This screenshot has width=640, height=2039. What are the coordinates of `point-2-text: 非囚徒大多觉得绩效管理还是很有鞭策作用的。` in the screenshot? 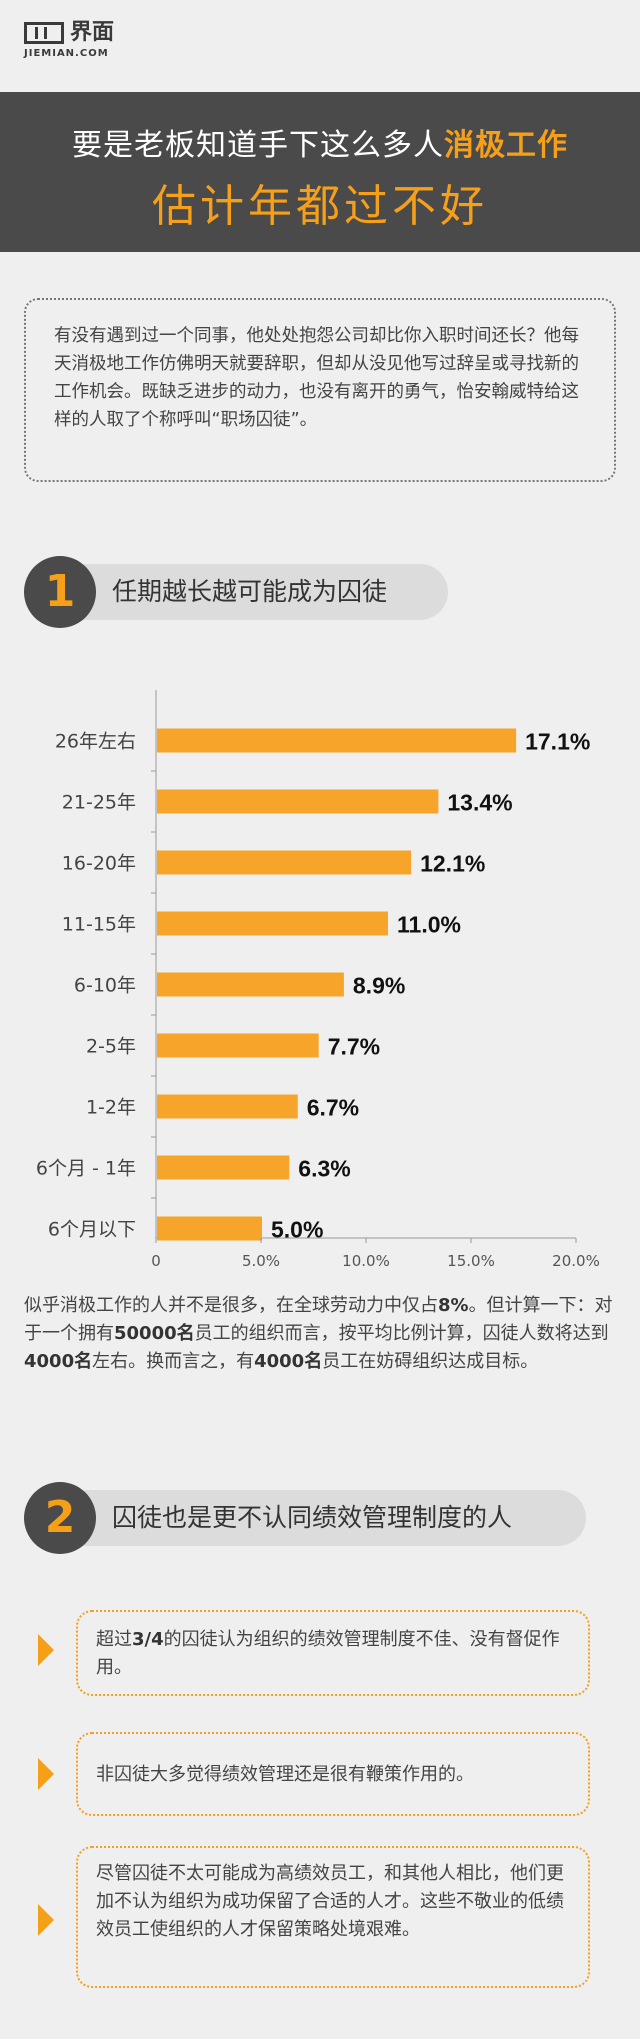 It's located at (285, 1774).